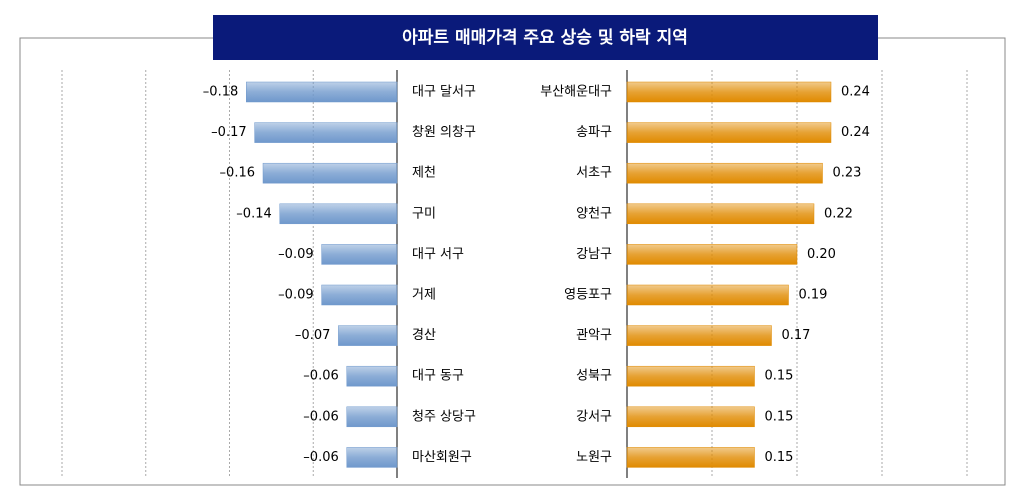  Describe the element at coordinates (312, 335) in the screenshot. I see `value-label: –0.07` at that location.